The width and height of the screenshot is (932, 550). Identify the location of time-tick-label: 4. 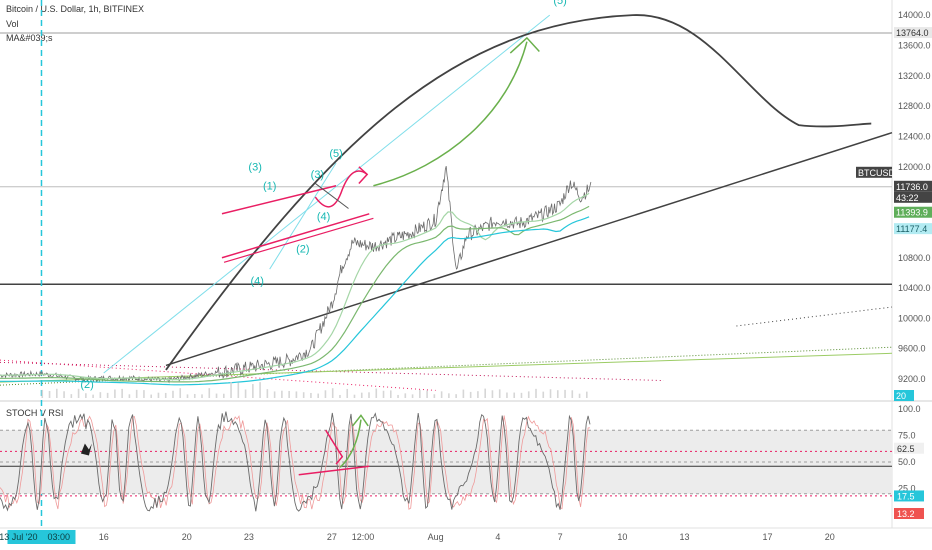
(497, 537).